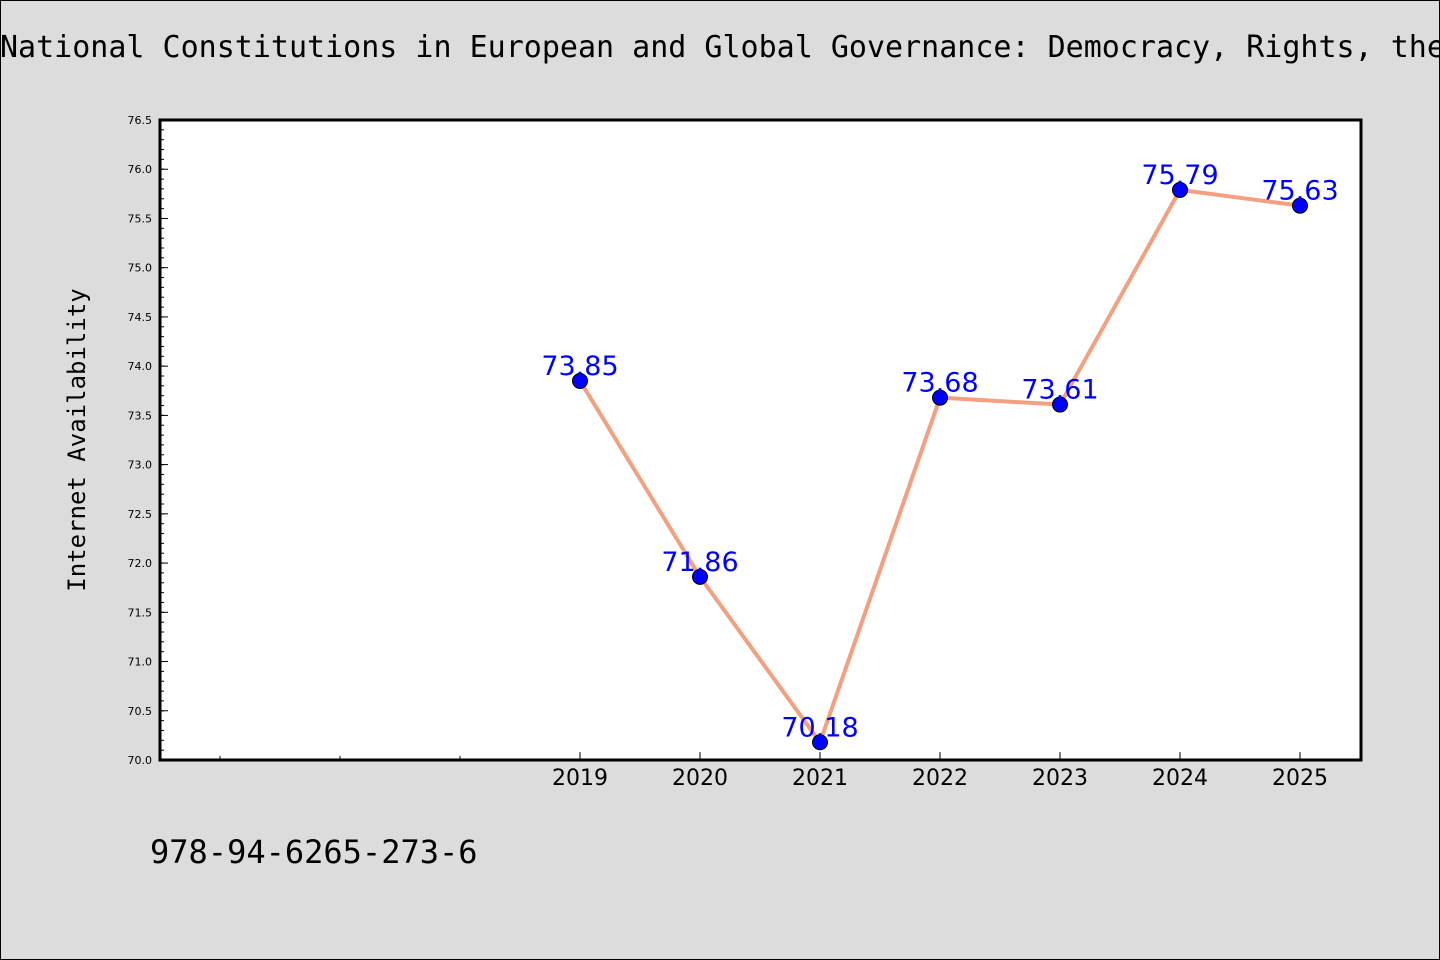 This screenshot has height=960, width=1440. I want to click on y-tick-label: 75.0, so click(140, 268).